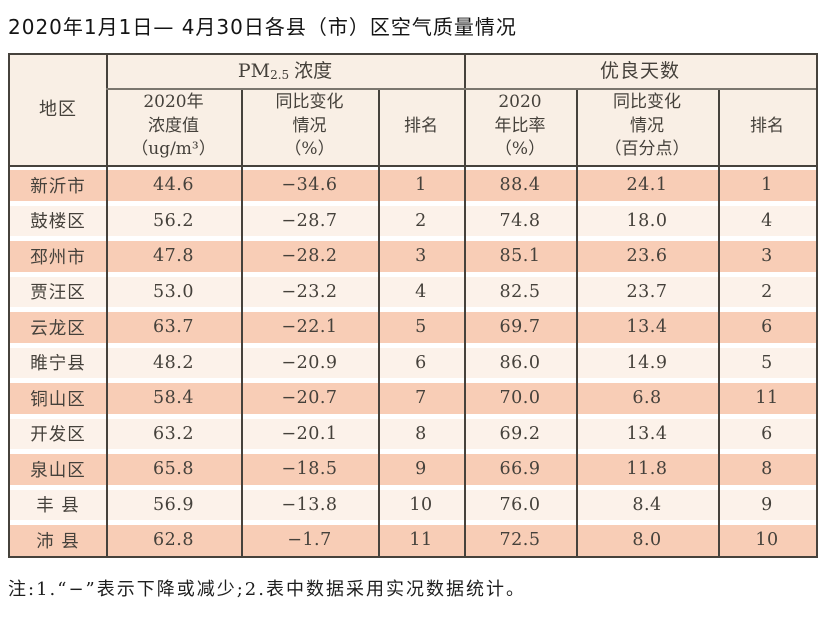  What do you see at coordinates (647, 502) in the screenshot?
I see `data-cell: 8.4` at bounding box center [647, 502].